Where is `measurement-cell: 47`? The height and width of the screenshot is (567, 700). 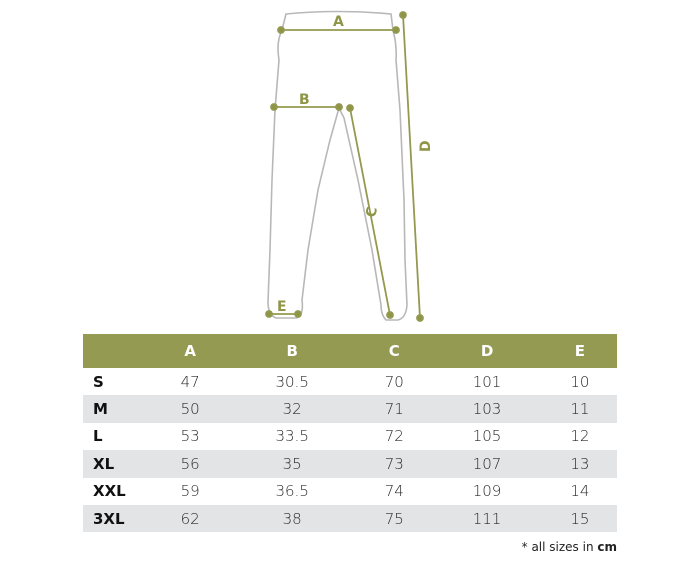 measurement-cell: 47 is located at coordinates (190, 381).